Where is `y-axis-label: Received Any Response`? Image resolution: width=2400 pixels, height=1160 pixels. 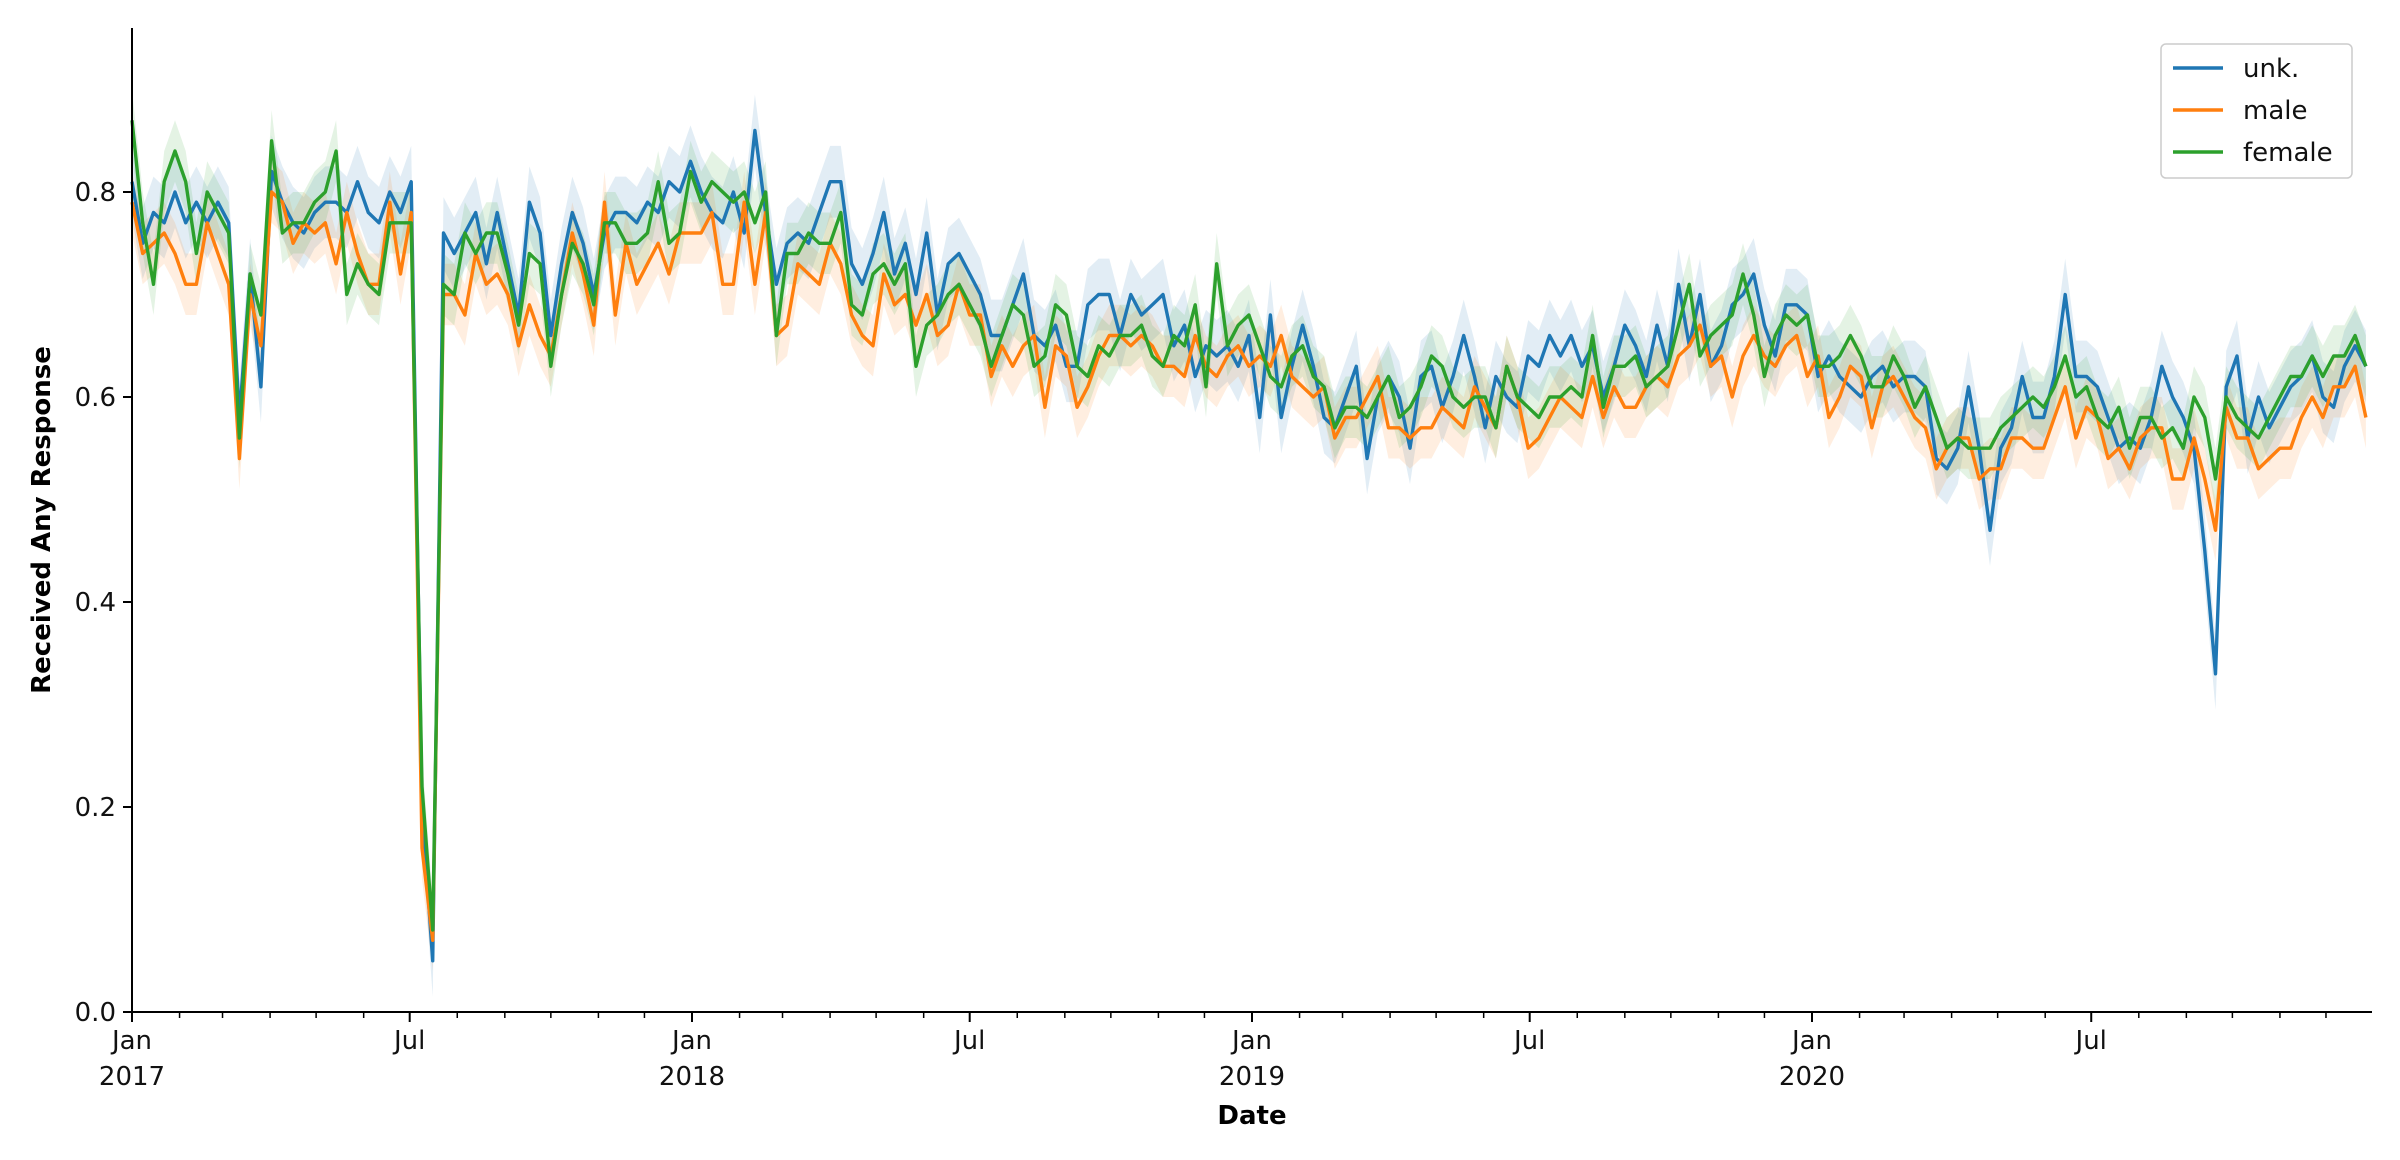 y-axis-label: Received Any Response is located at coordinates (42, 520).